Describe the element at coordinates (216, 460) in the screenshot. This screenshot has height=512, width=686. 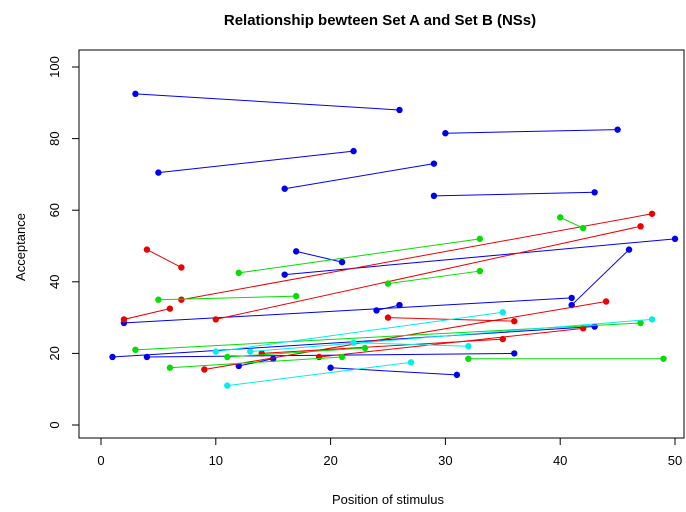
I see `x-tick-label: 10` at that location.